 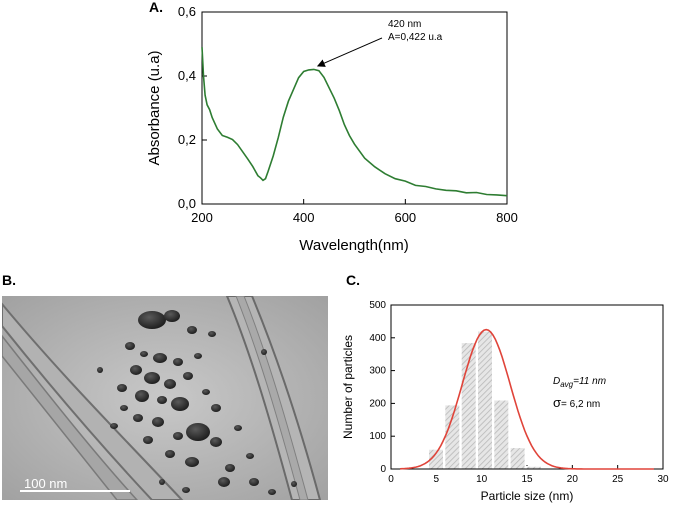 I want to click on nanotube-right-inner, so click(x=272, y=398).